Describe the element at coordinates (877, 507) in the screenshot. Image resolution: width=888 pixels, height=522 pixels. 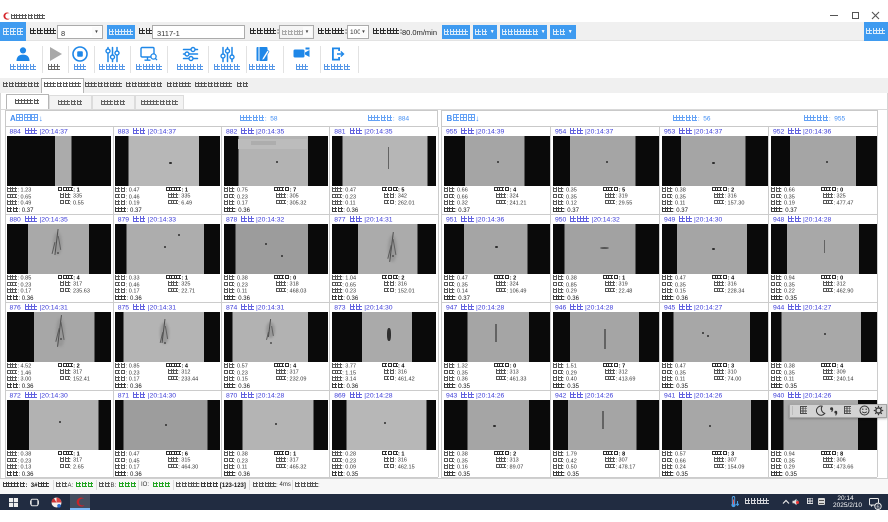
I see `svg-text: 6` at that location.